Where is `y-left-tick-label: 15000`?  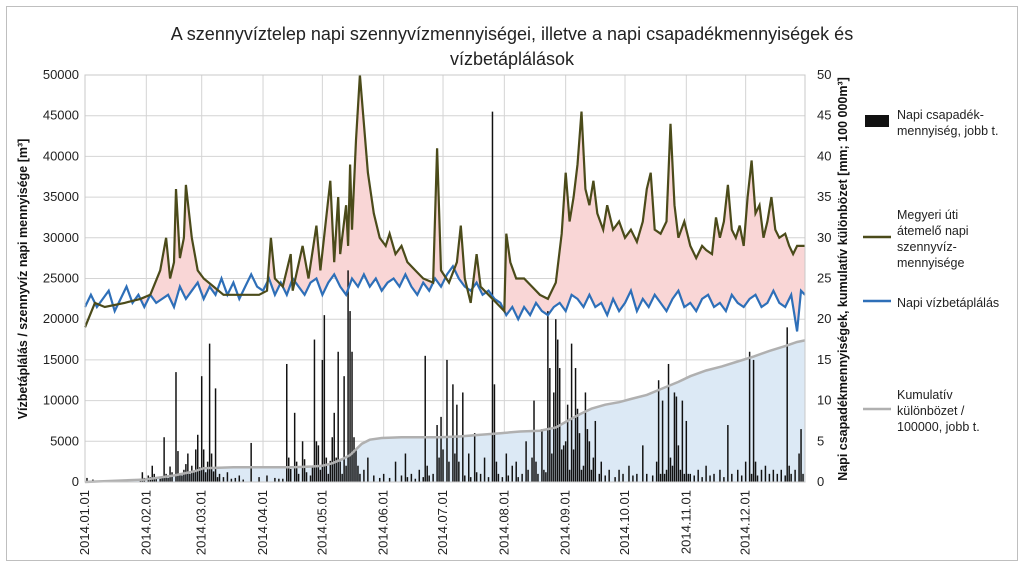
y-left-tick-label: 15000 is located at coordinates (61, 359).